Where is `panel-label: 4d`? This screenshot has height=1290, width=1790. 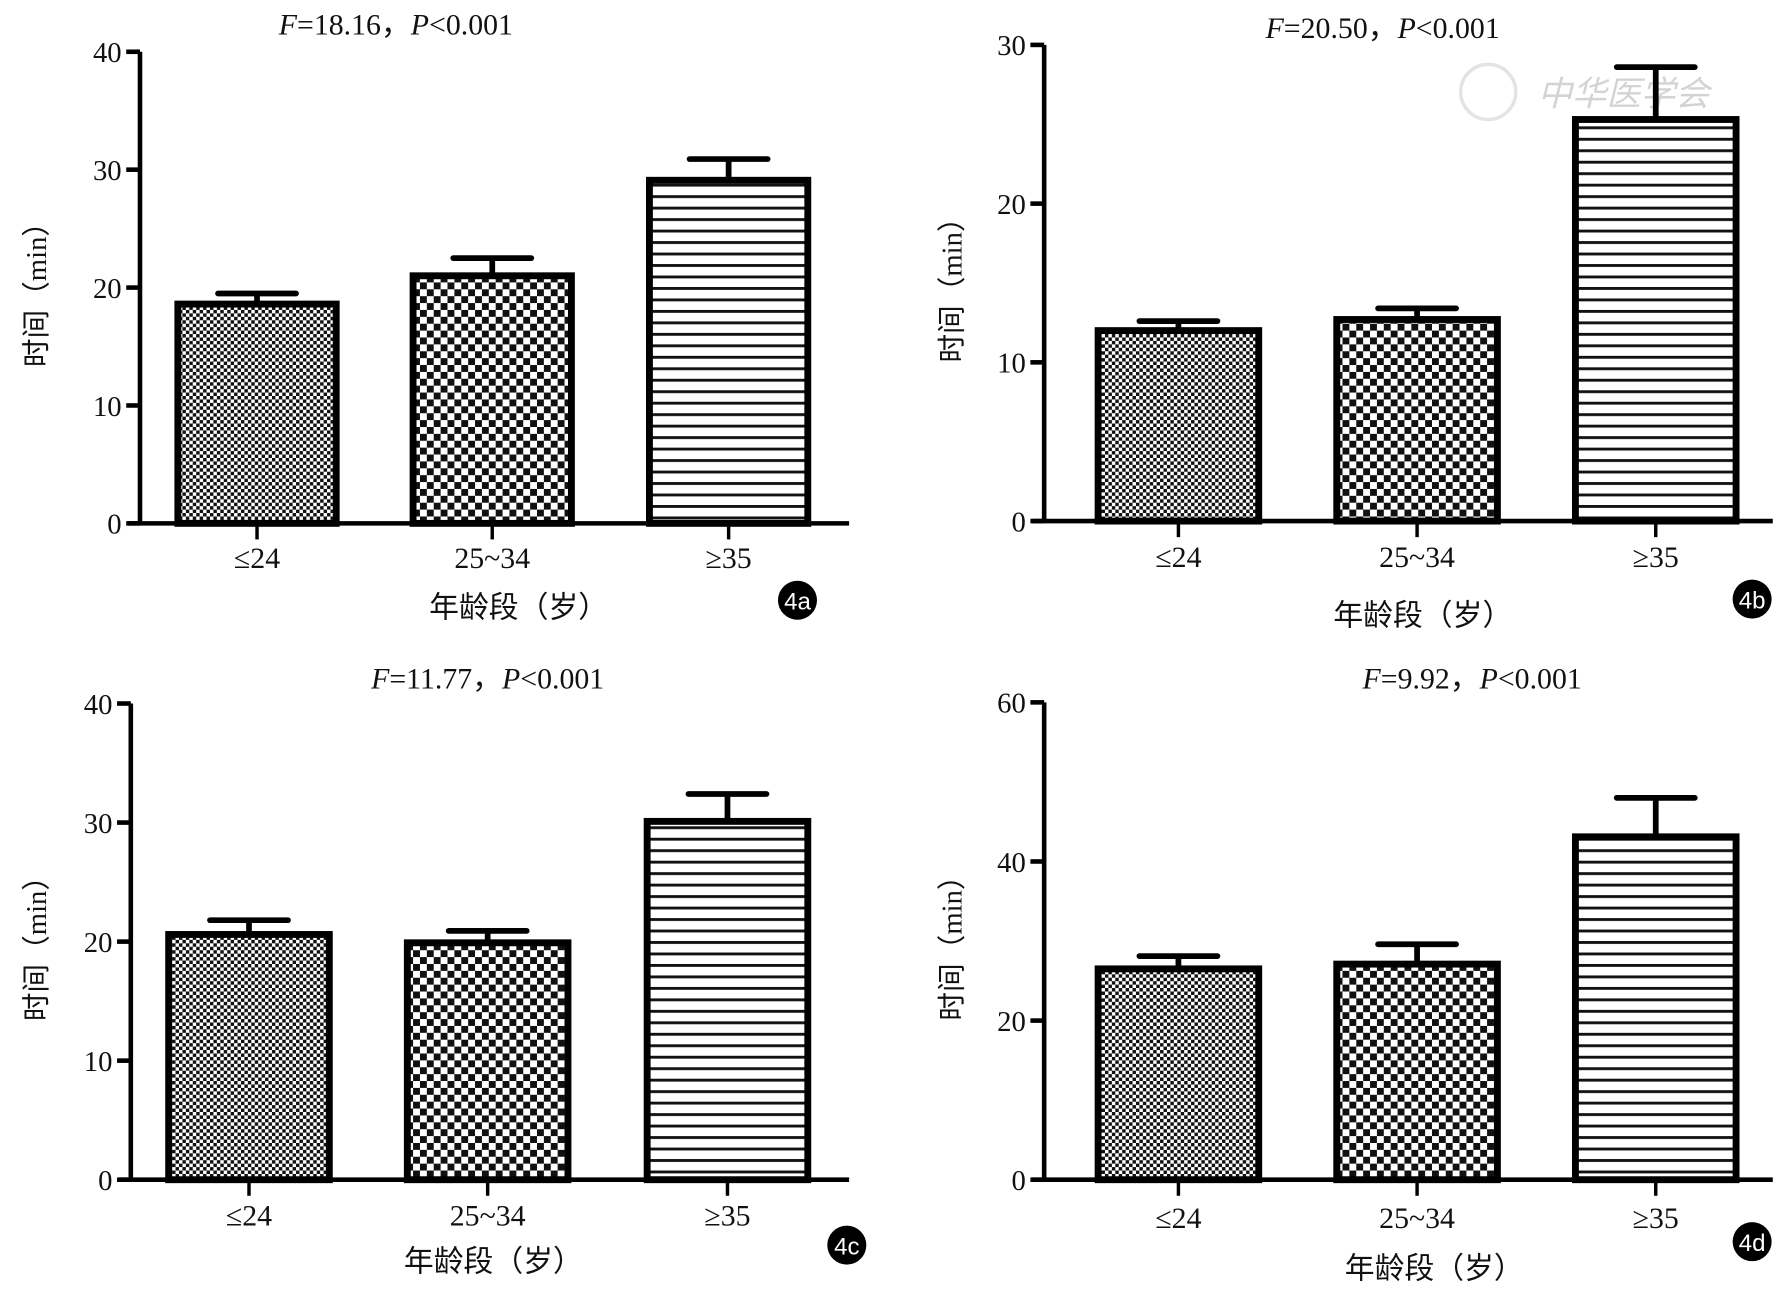
panel-label: 4d is located at coordinates (1752, 1243).